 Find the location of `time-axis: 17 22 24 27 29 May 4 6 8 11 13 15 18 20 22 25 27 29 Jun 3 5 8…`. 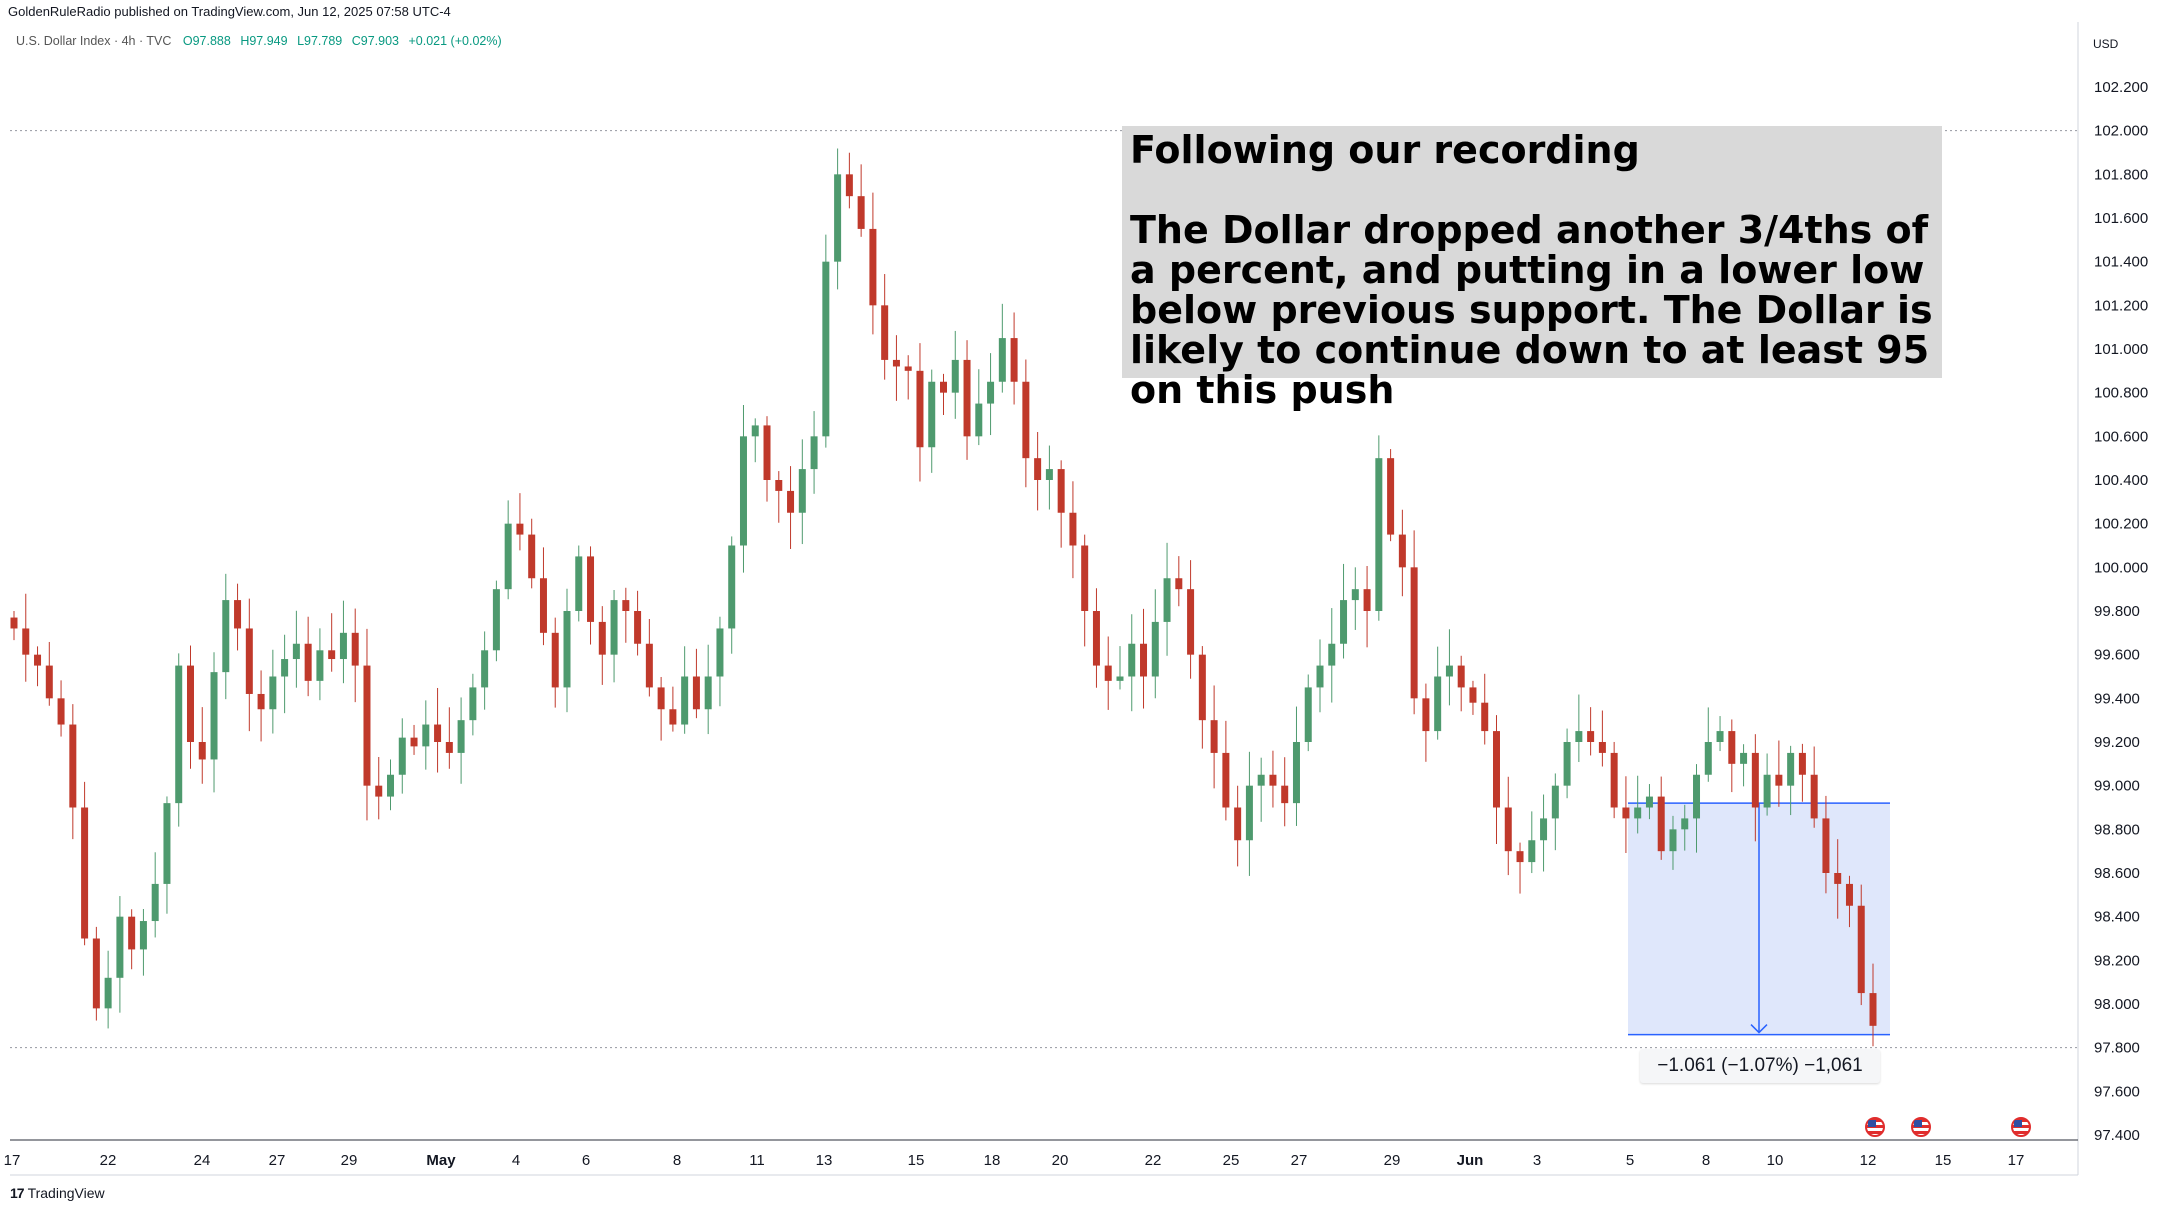

time-axis: 17 22 24 27 29 May 4 6 8 11 13 15 18 20 22 25 27 29 Jun 3 5 8… is located at coordinates (1014, 1160).